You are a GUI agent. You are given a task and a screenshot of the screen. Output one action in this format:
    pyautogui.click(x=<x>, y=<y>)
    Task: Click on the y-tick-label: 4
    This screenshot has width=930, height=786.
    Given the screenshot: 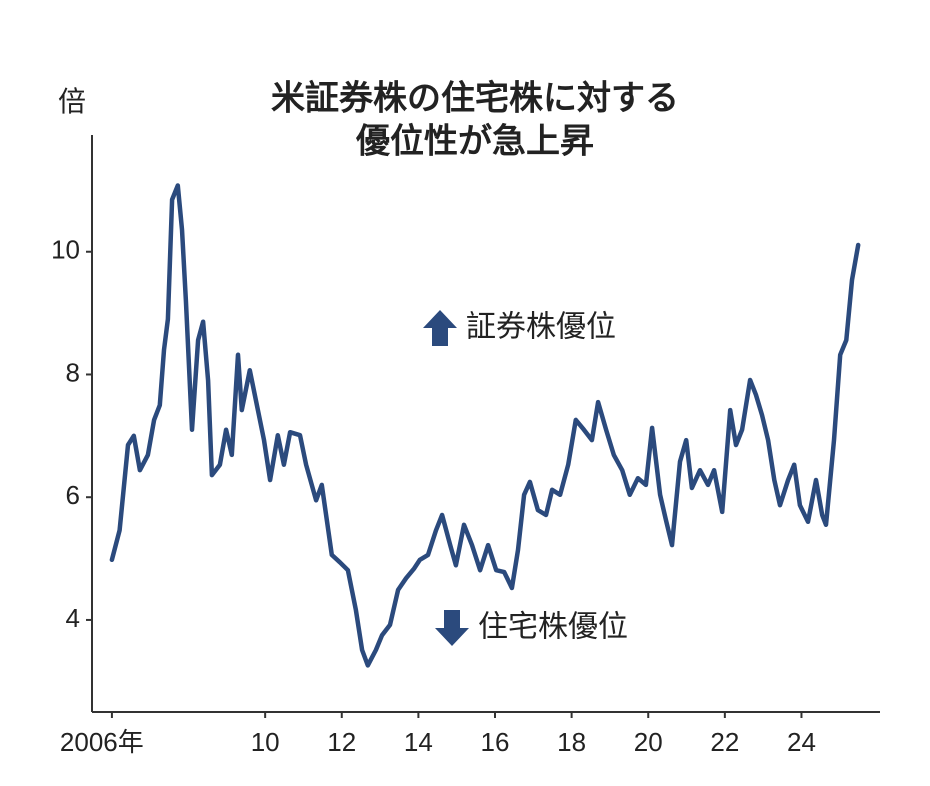 What is the action you would take?
    pyautogui.click(x=73, y=618)
    